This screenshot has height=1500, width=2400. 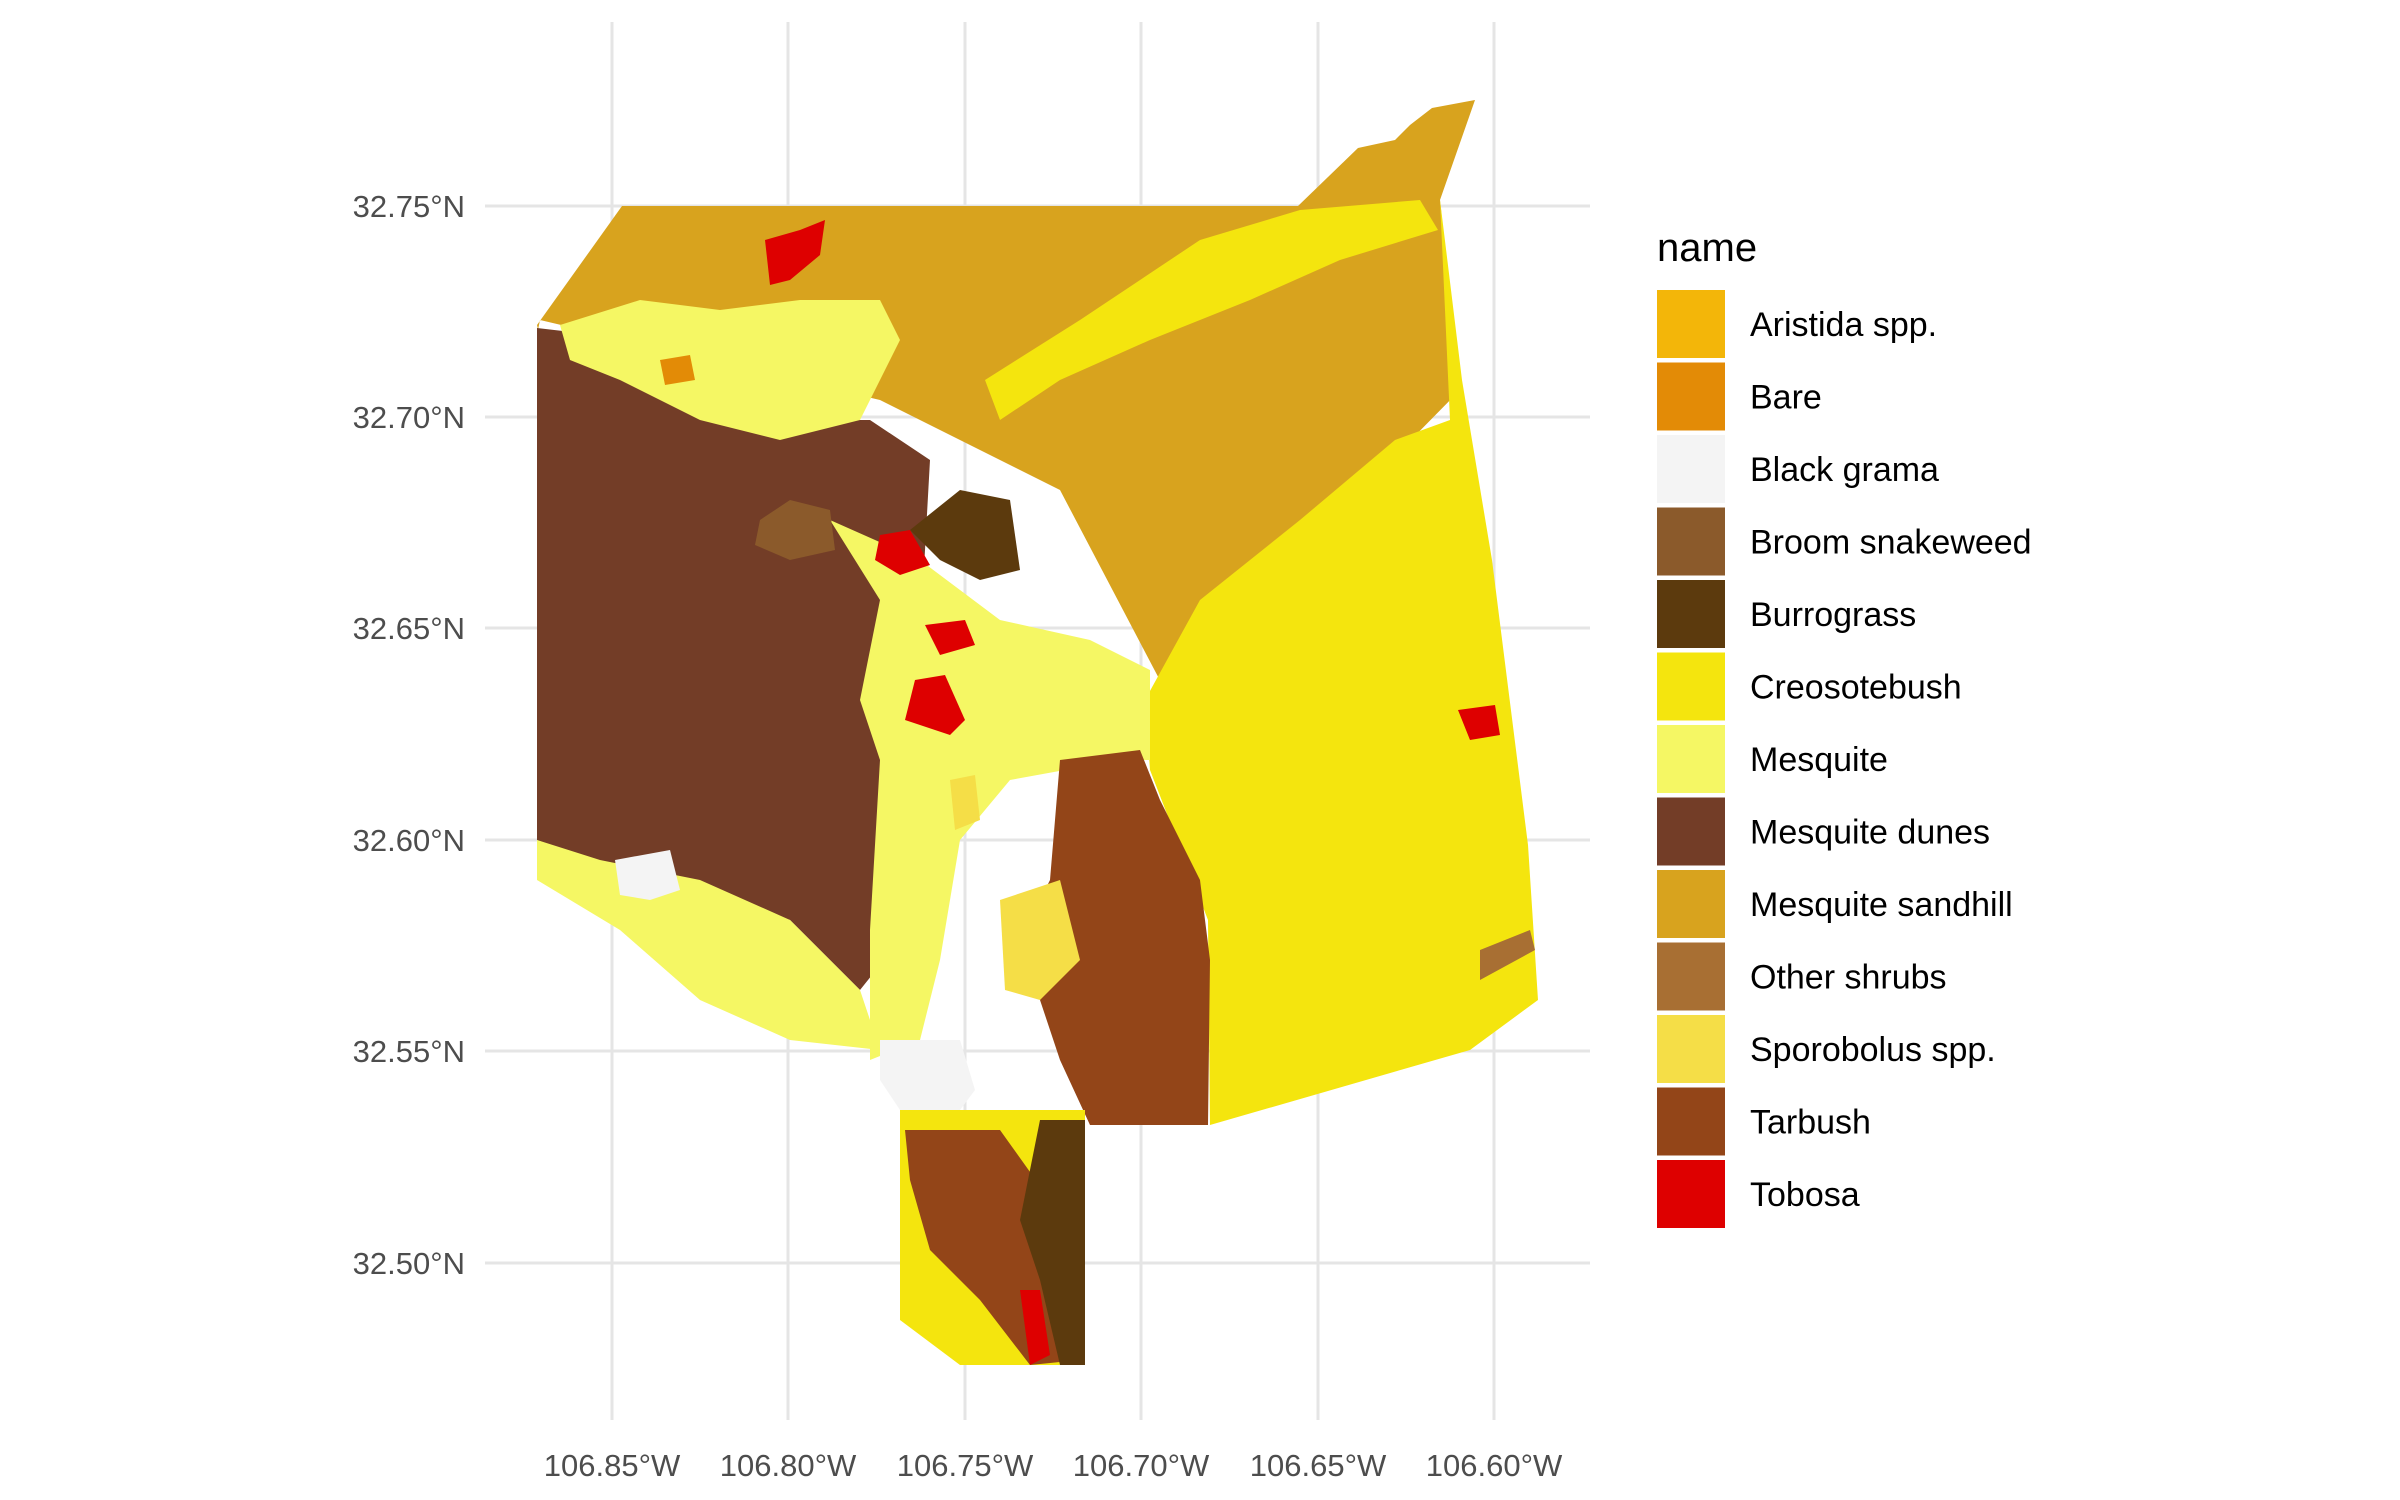 I want to click on x-tick-label: 106.80°W, so click(x=788, y=1465).